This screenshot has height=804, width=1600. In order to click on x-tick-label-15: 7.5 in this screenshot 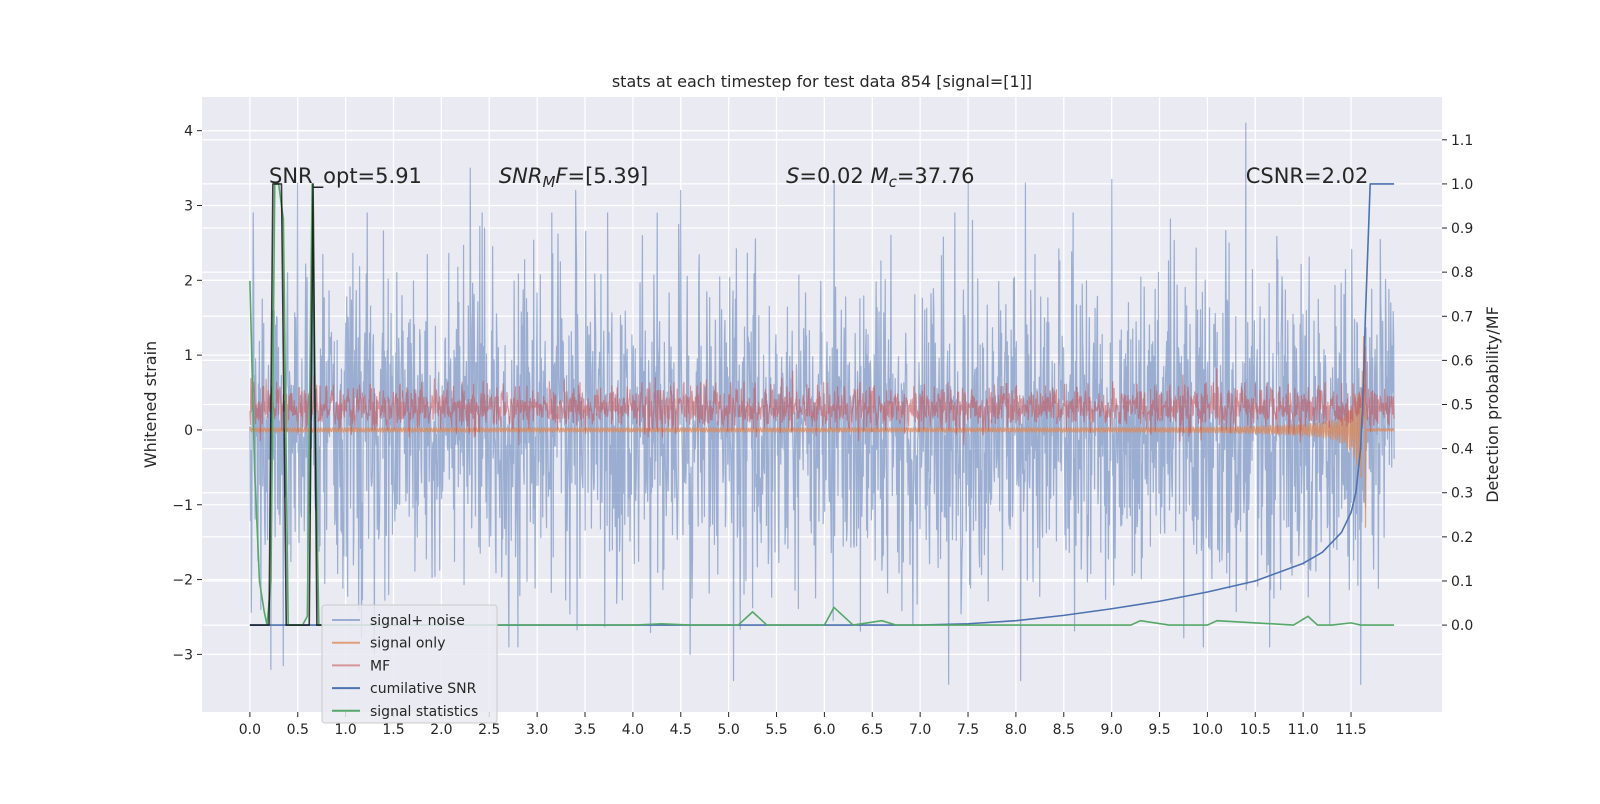, I will do `click(968, 730)`.